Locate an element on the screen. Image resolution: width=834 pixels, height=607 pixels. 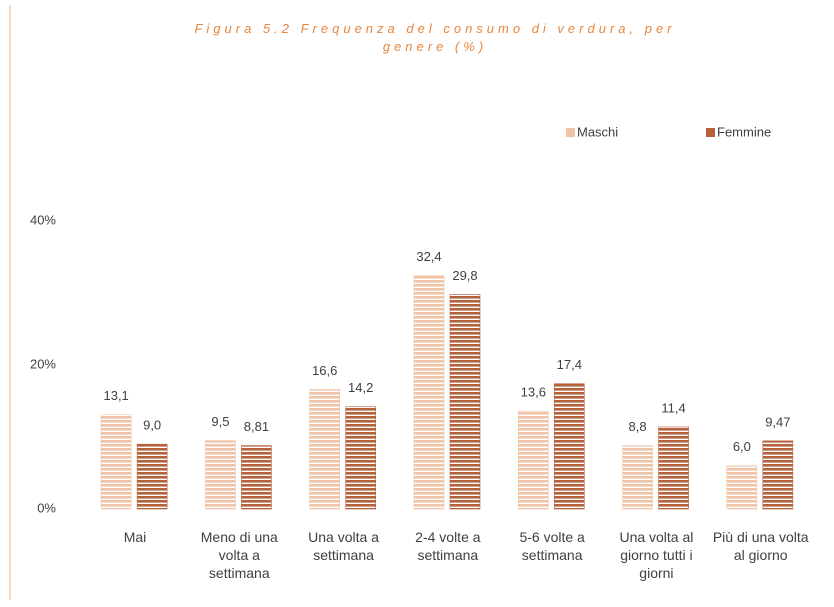
legend-label: Femmine is located at coordinates (744, 131).